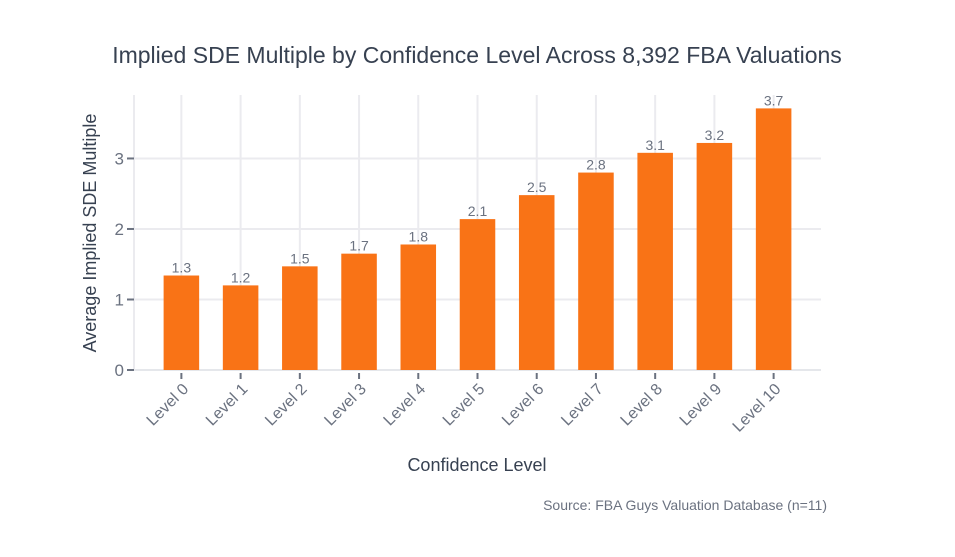 The width and height of the screenshot is (955, 557). Describe the element at coordinates (119, 370) in the screenshot. I see `y-tick-label: 0` at that location.